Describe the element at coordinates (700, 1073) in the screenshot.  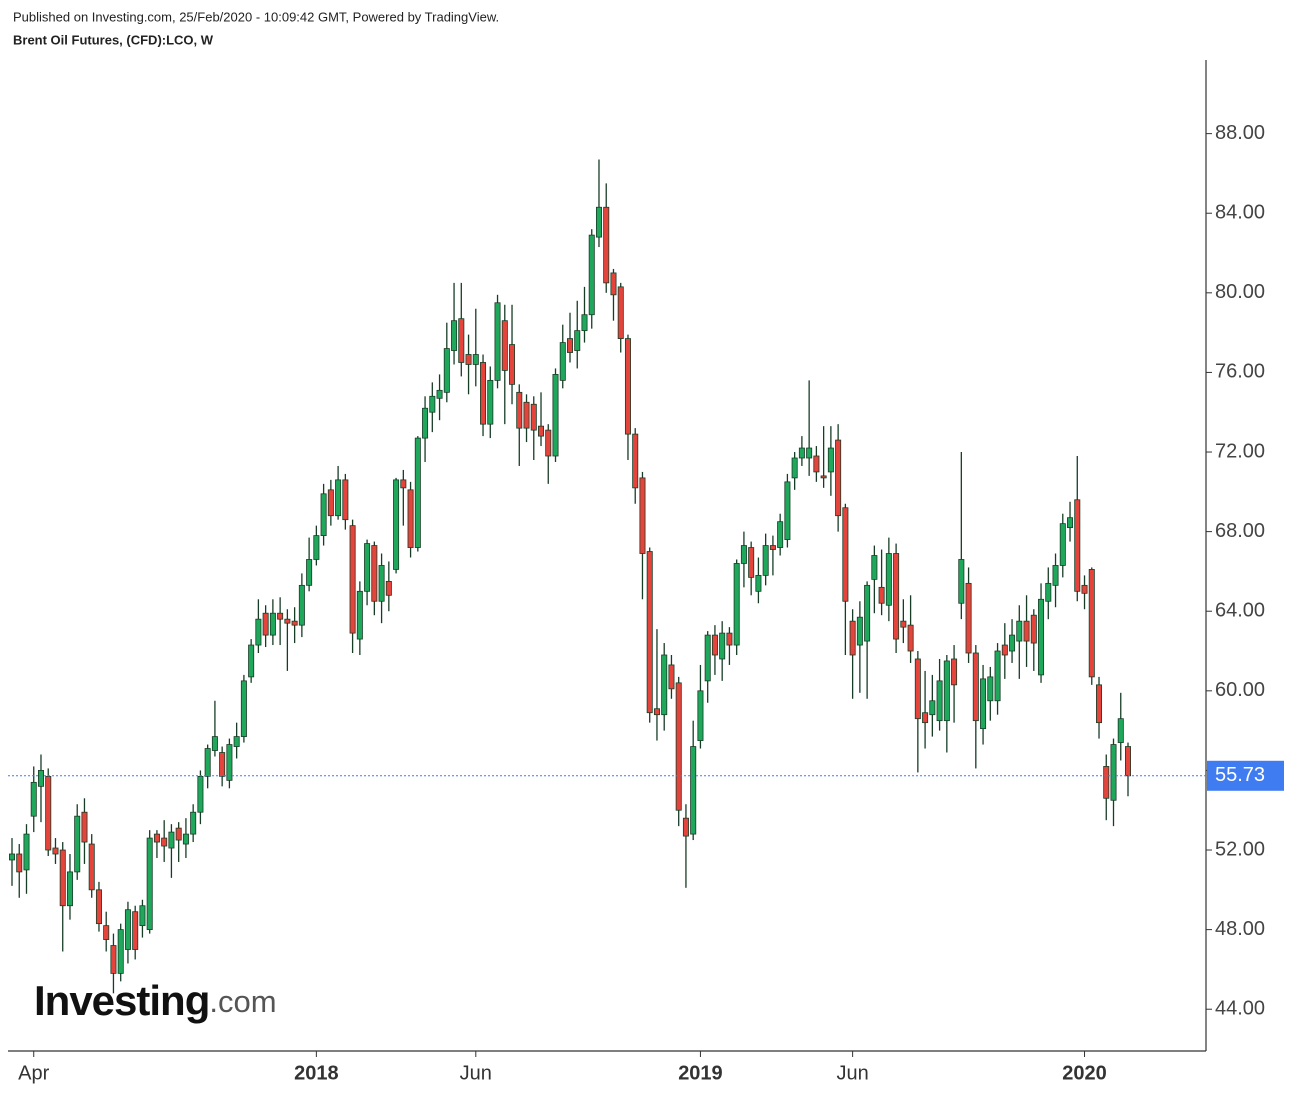
I see `x-tick-label: 2019` at that location.